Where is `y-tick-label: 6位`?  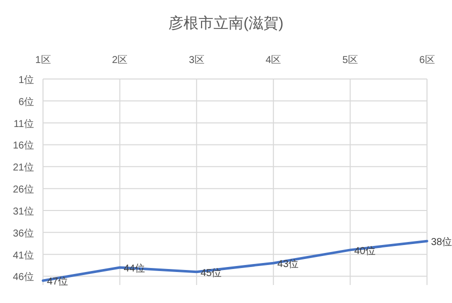
y-tick-label: 6位 is located at coordinates (26, 102).